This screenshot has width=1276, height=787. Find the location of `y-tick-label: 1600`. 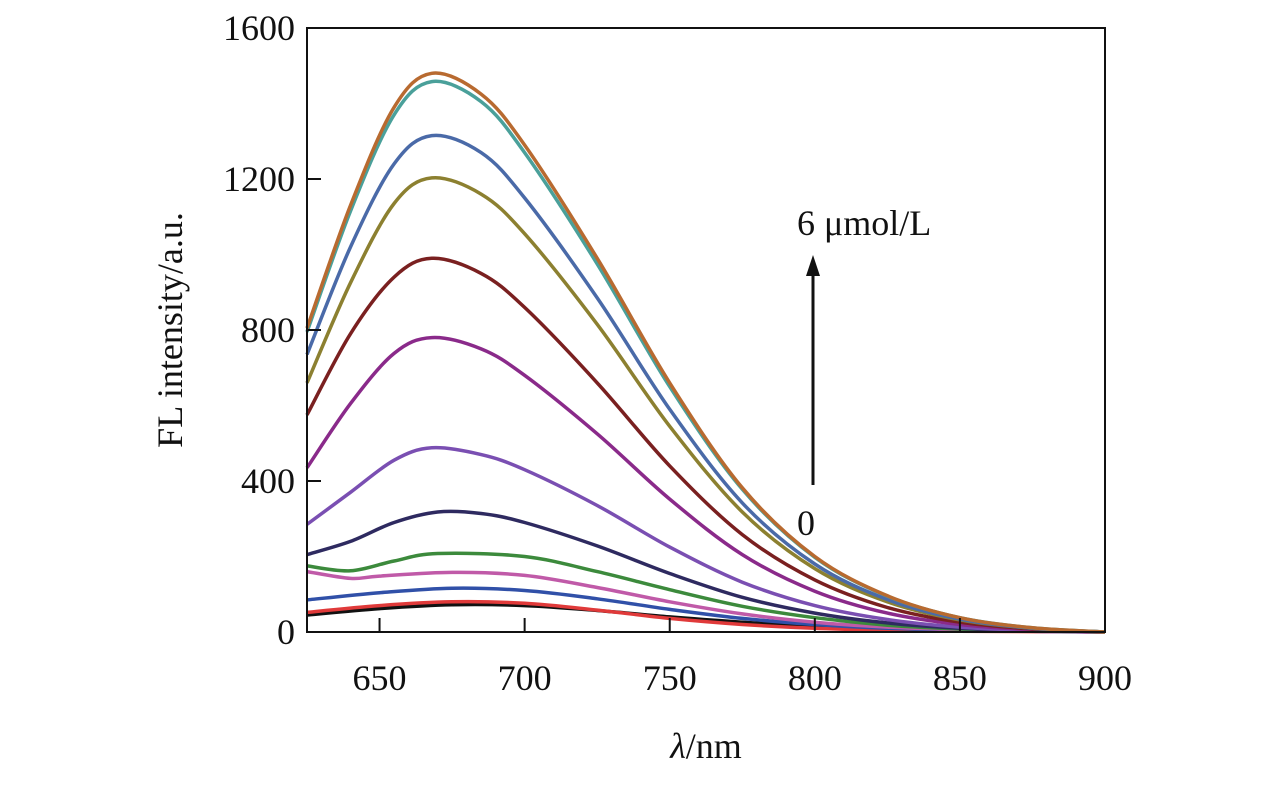

y-tick-label: 1600 is located at coordinates (259, 28).